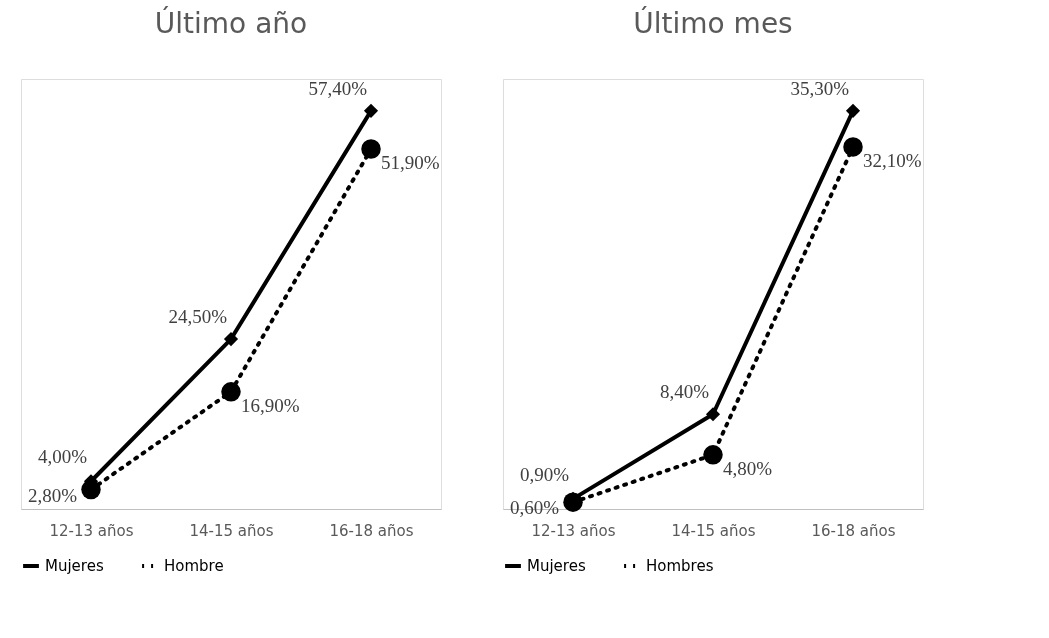 This screenshot has height=638, width=1049. I want to click on data-label: 0,60%, so click(534, 508).